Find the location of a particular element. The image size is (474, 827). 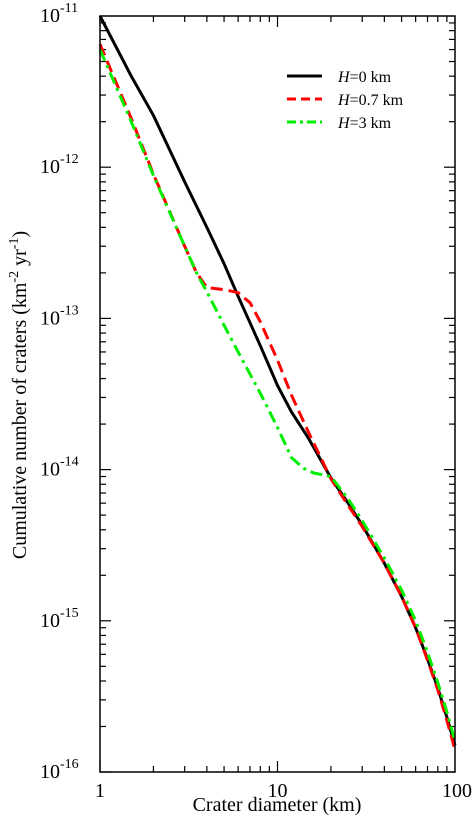

y-tick-label: 10-12 is located at coordinates (59, 165).